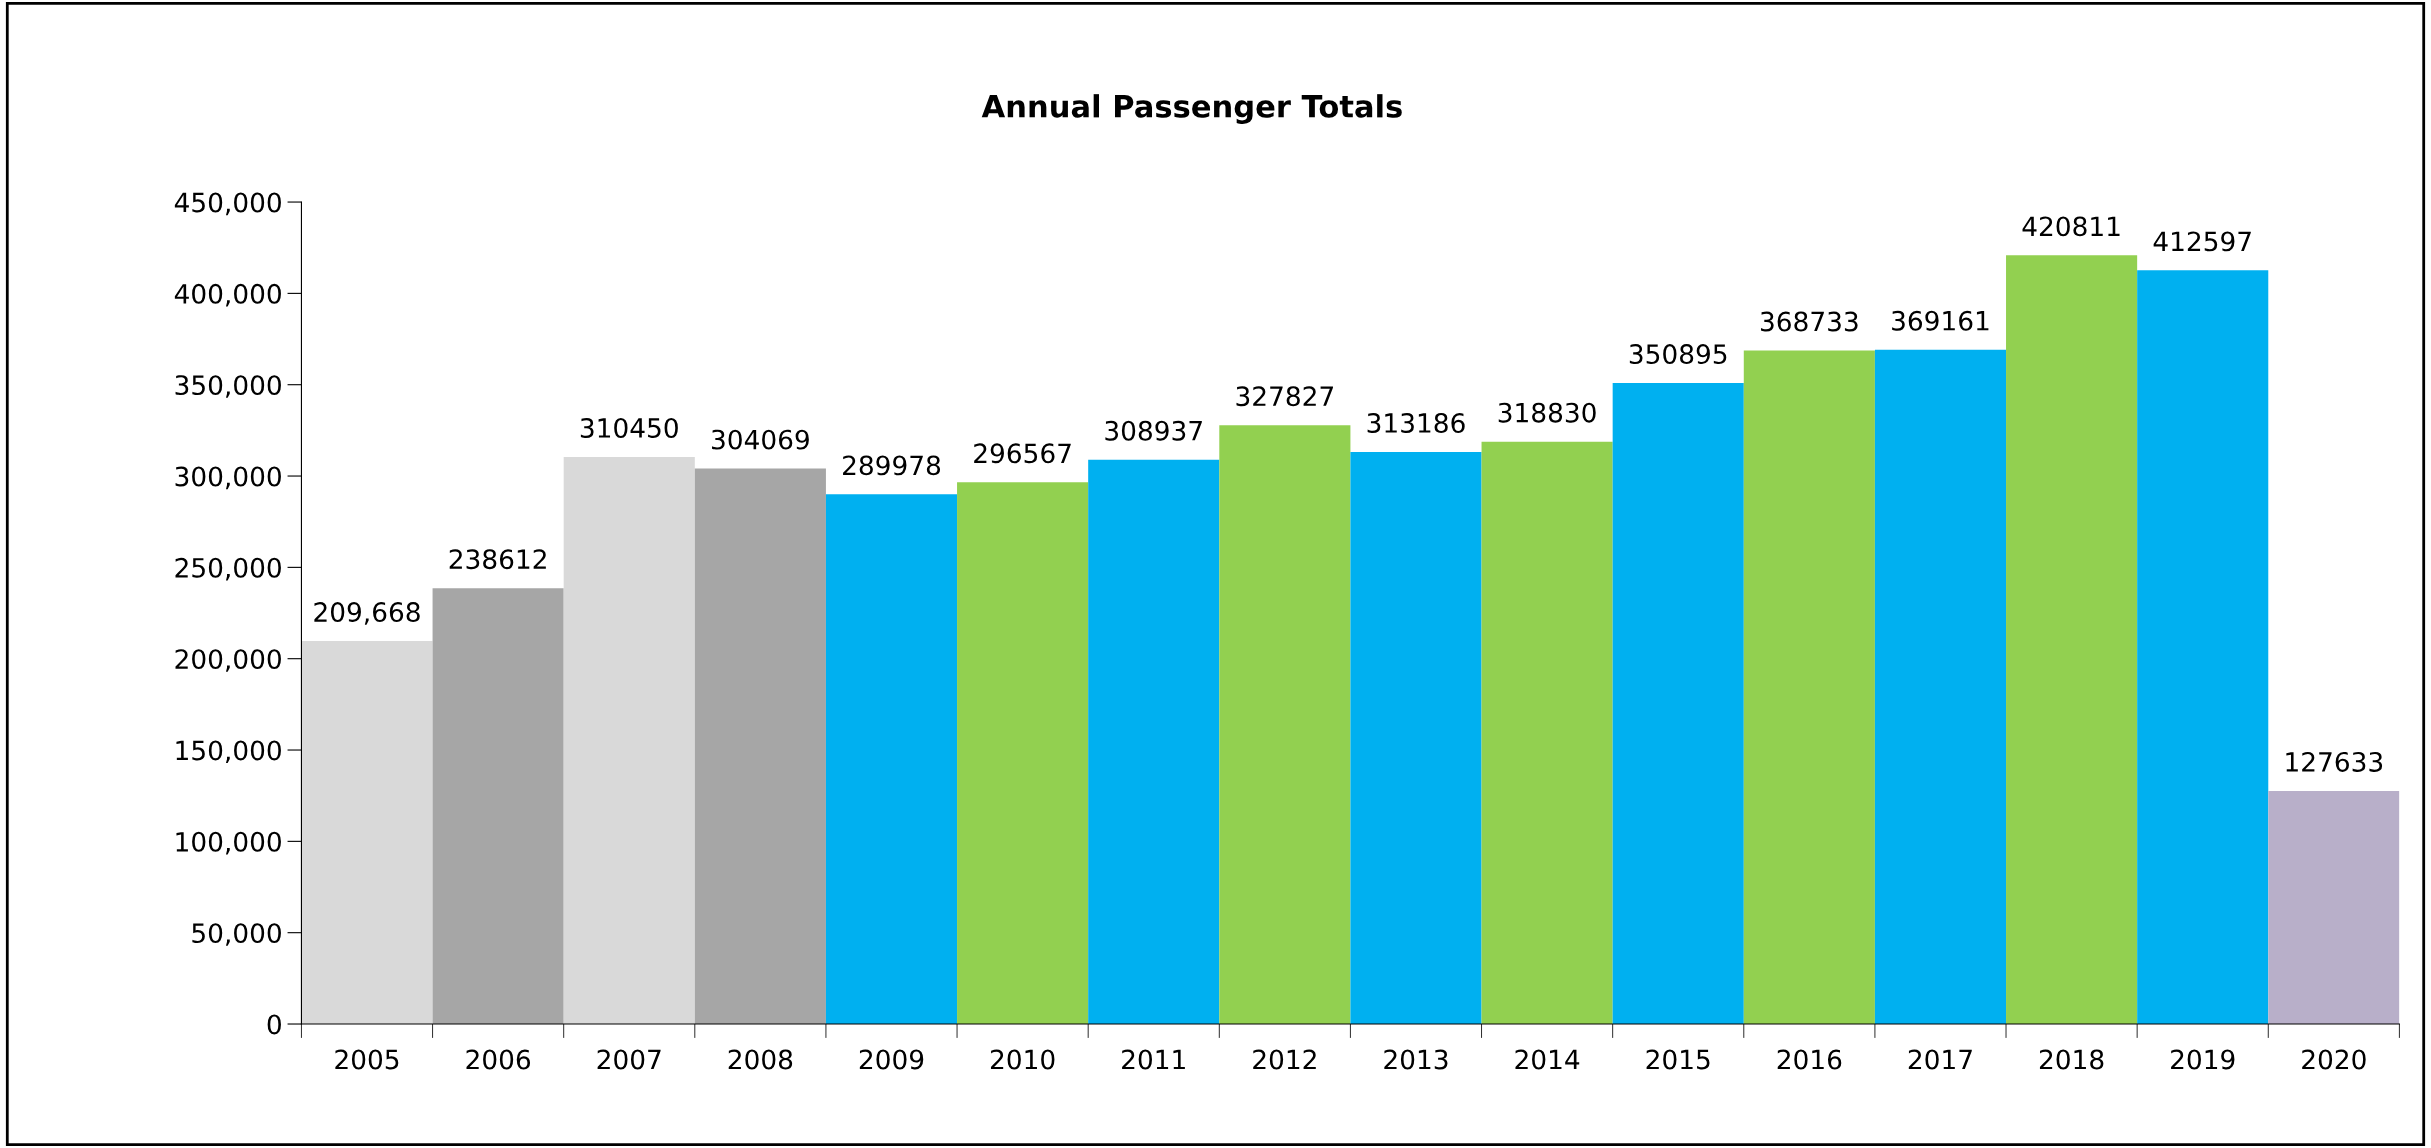 The height and width of the screenshot is (1148, 2431). I want to click on data-label: 308937, so click(1153, 430).